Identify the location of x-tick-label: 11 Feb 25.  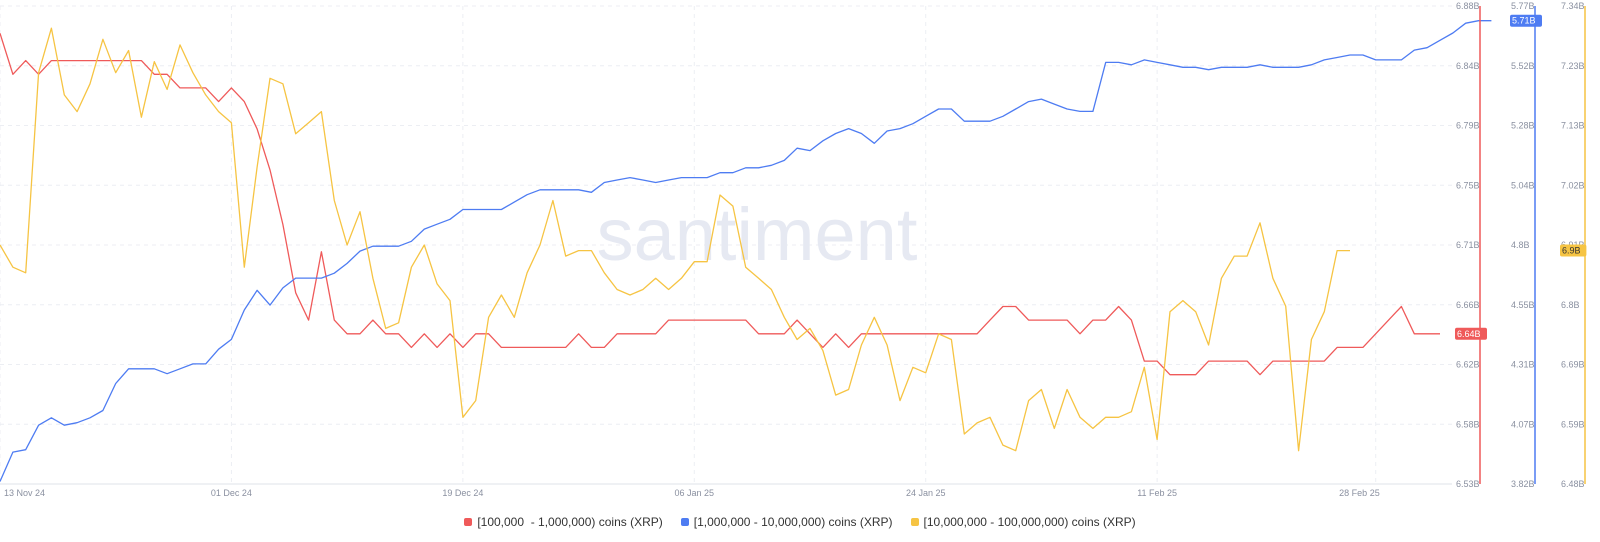
(1157, 493).